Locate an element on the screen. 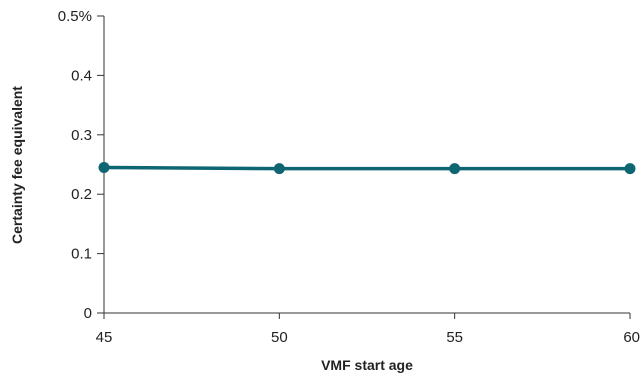 This screenshot has width=642, height=379. x-ticks: 45 50 55 60 is located at coordinates (368, 329).